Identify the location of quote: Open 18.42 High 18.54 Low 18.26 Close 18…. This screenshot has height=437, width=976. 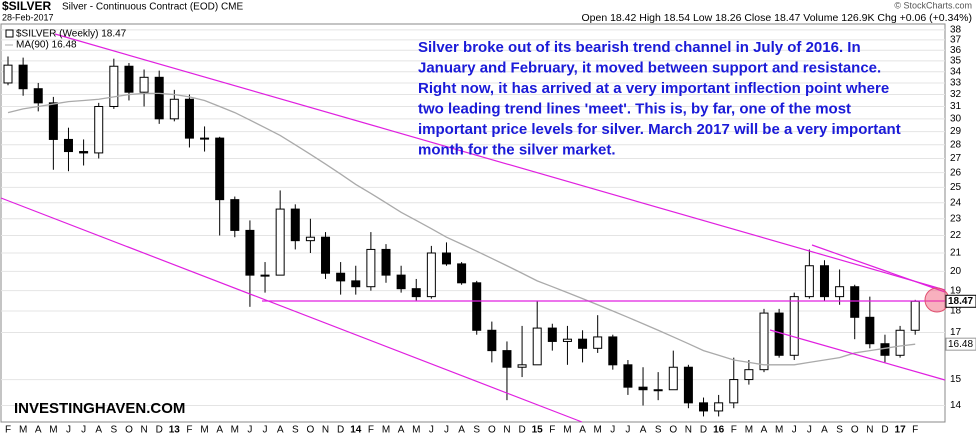
(776, 18).